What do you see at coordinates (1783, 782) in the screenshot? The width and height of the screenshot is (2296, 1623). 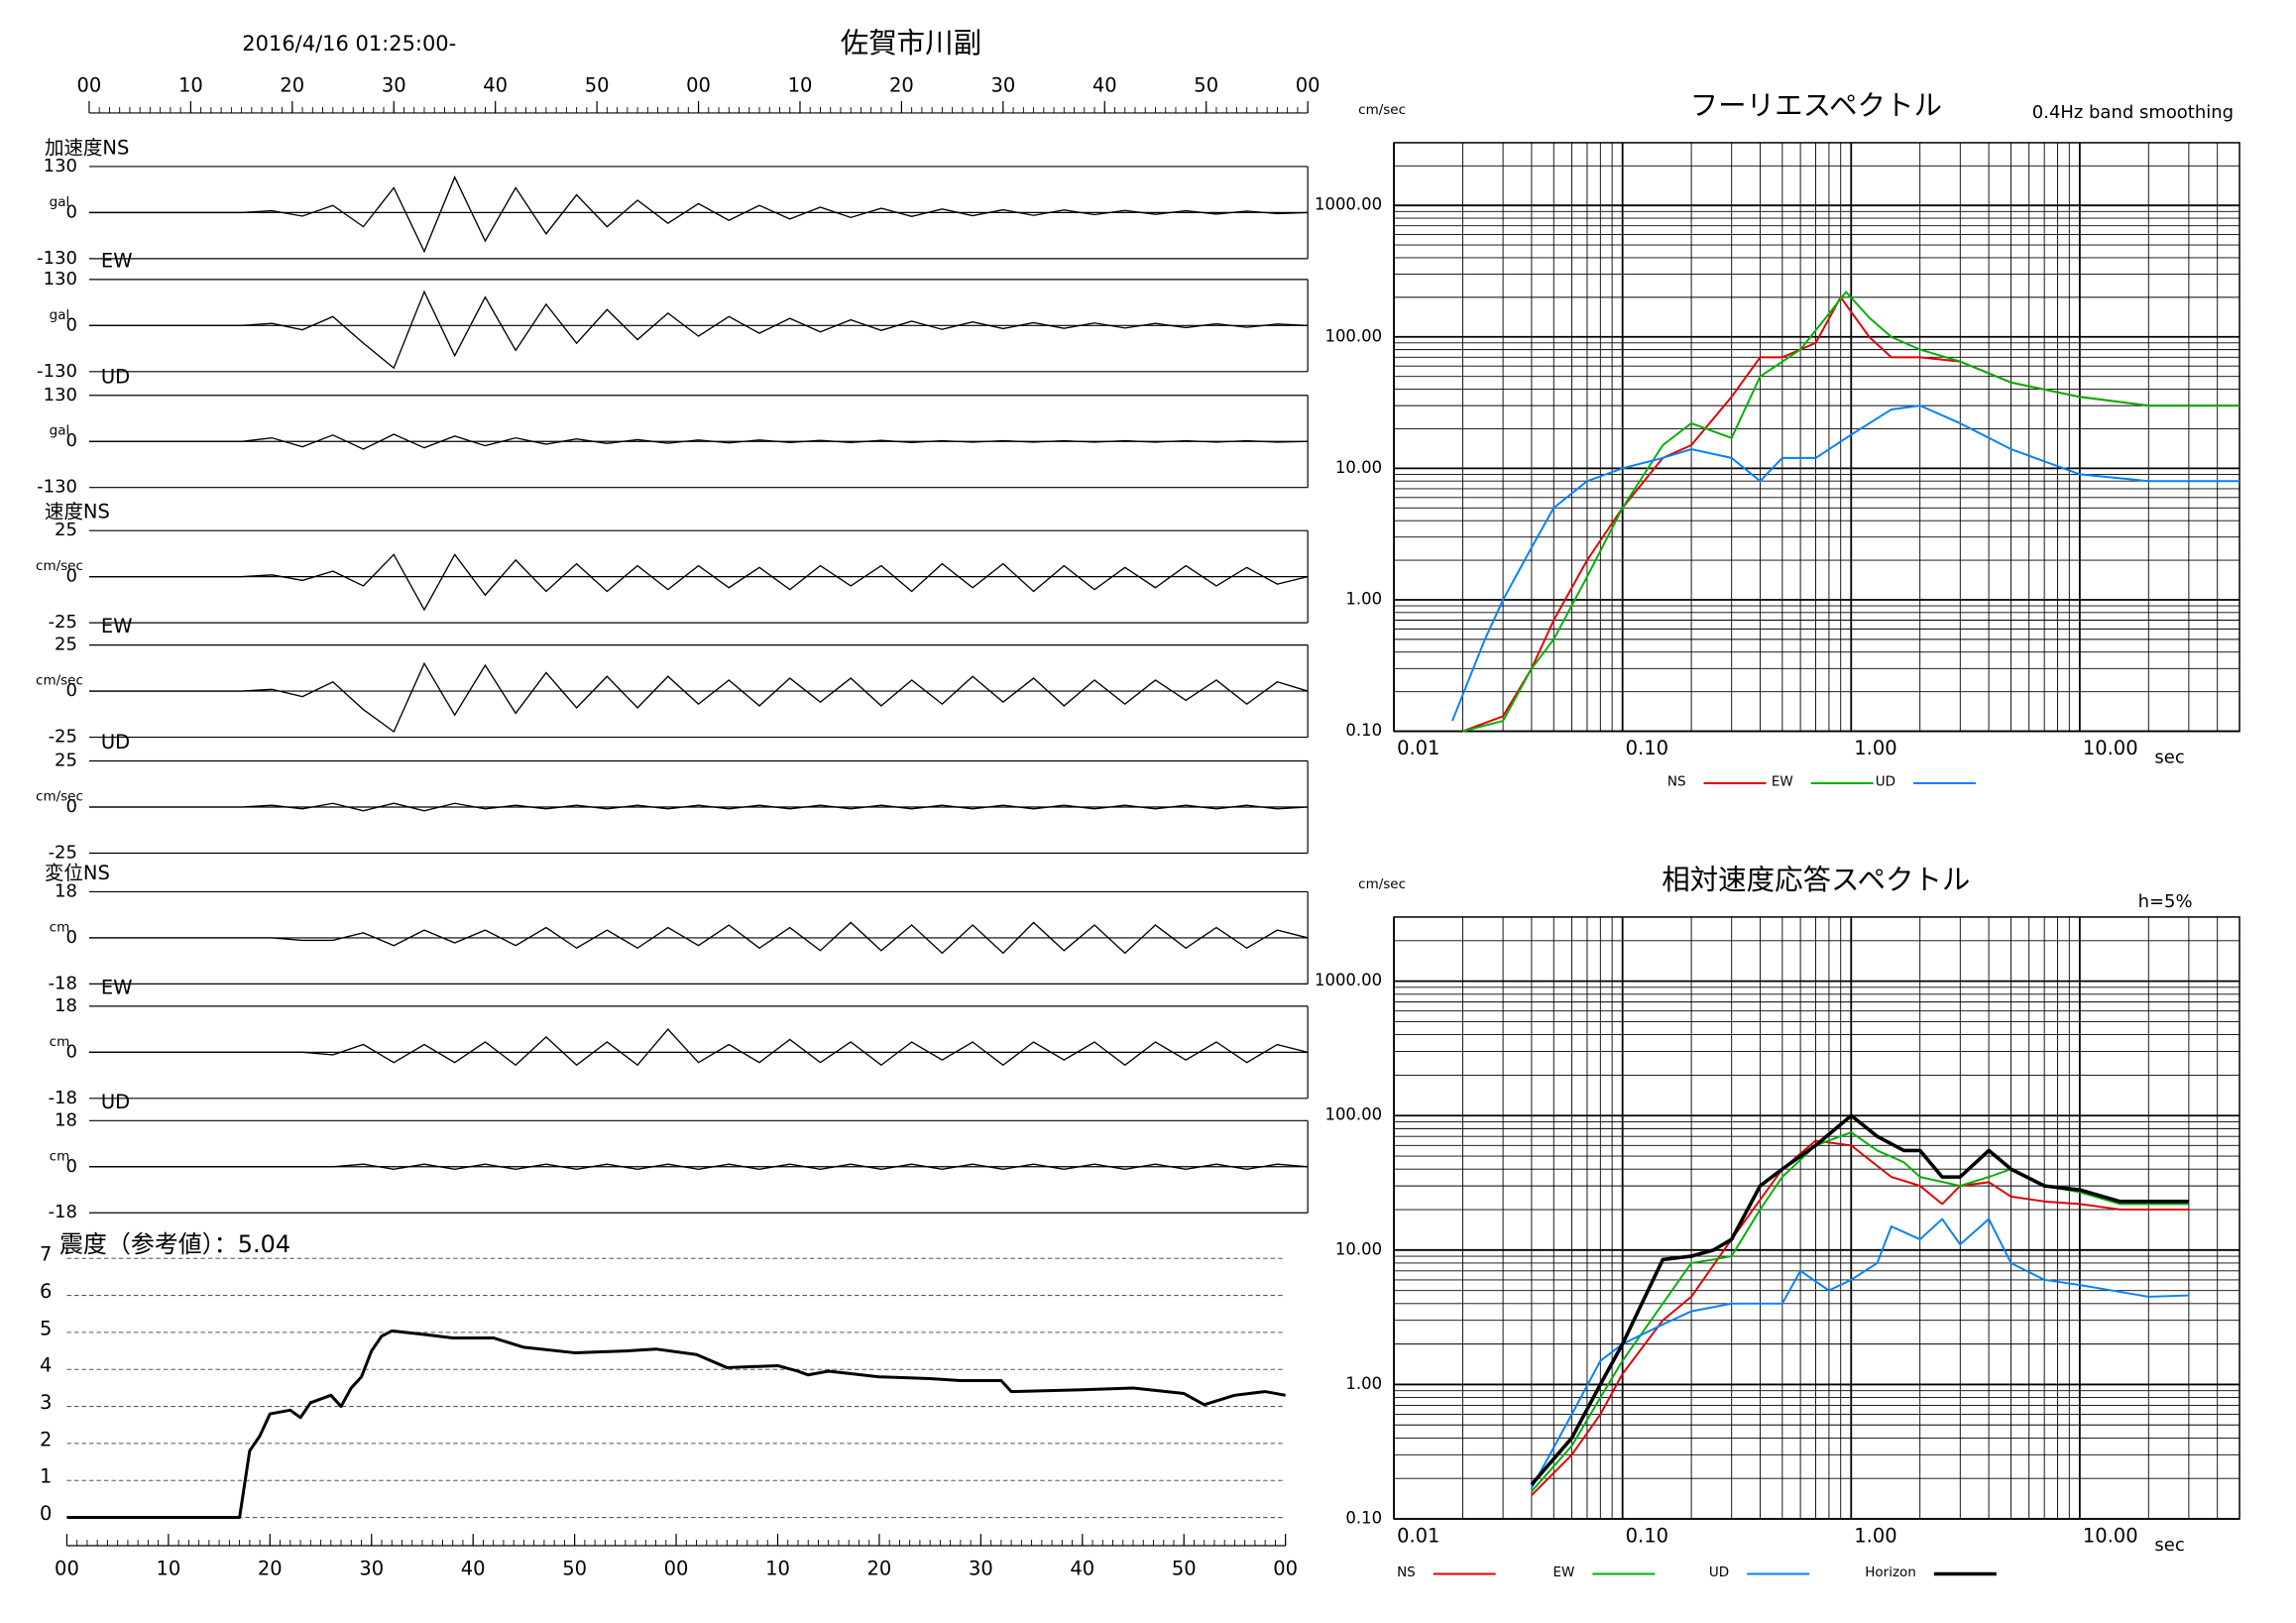 I see `legend-label: EW` at bounding box center [1783, 782].